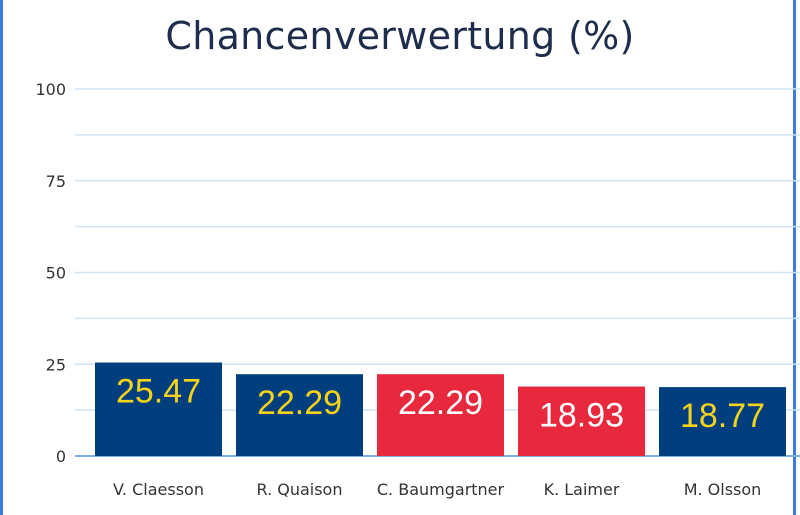 The image size is (800, 515). What do you see at coordinates (56, 273) in the screenshot?
I see `y-tick-label: 50` at bounding box center [56, 273].